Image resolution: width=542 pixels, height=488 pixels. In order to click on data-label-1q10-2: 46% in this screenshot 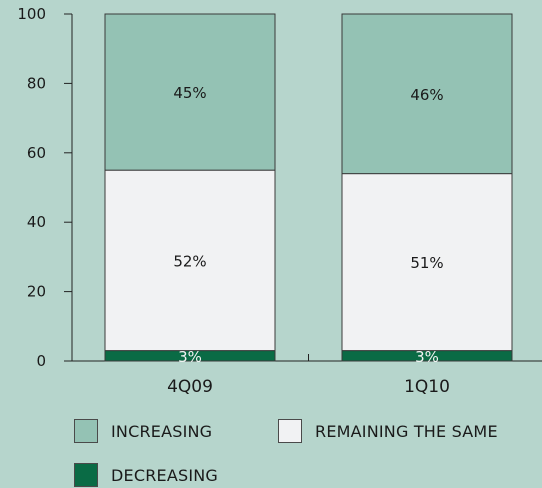, I will do `click(426, 95)`.